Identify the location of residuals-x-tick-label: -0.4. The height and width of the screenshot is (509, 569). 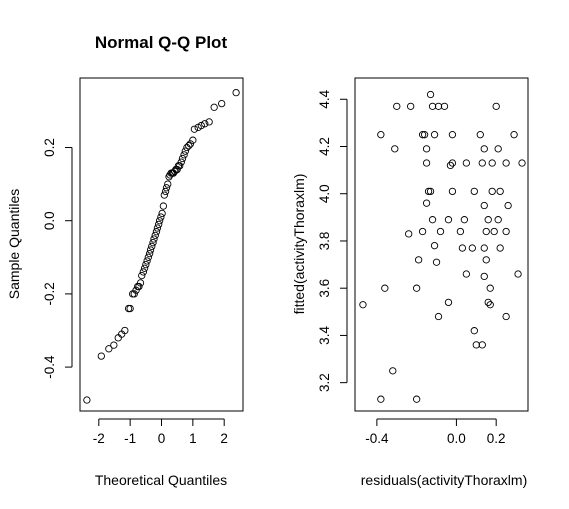
(377, 438).